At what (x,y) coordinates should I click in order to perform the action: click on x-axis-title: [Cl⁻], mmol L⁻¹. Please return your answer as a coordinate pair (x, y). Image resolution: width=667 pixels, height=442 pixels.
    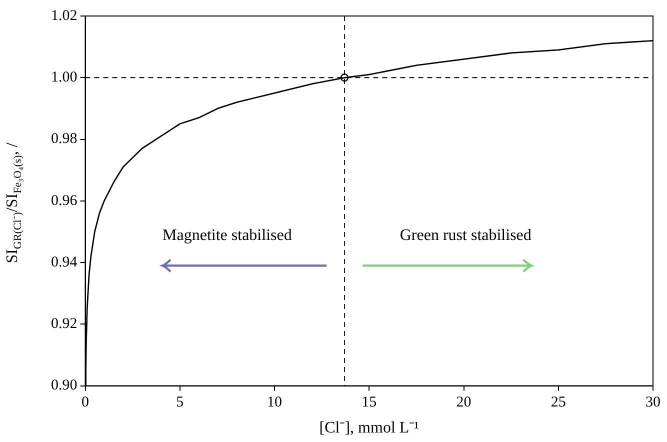
    Looking at the image, I should click on (369, 428).